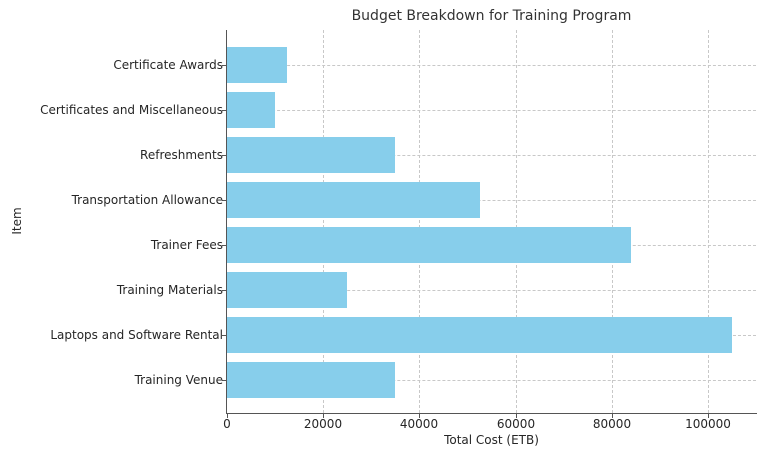  Describe the element at coordinates (181, 155) in the screenshot. I see `y-tick-label: Refreshments` at that location.